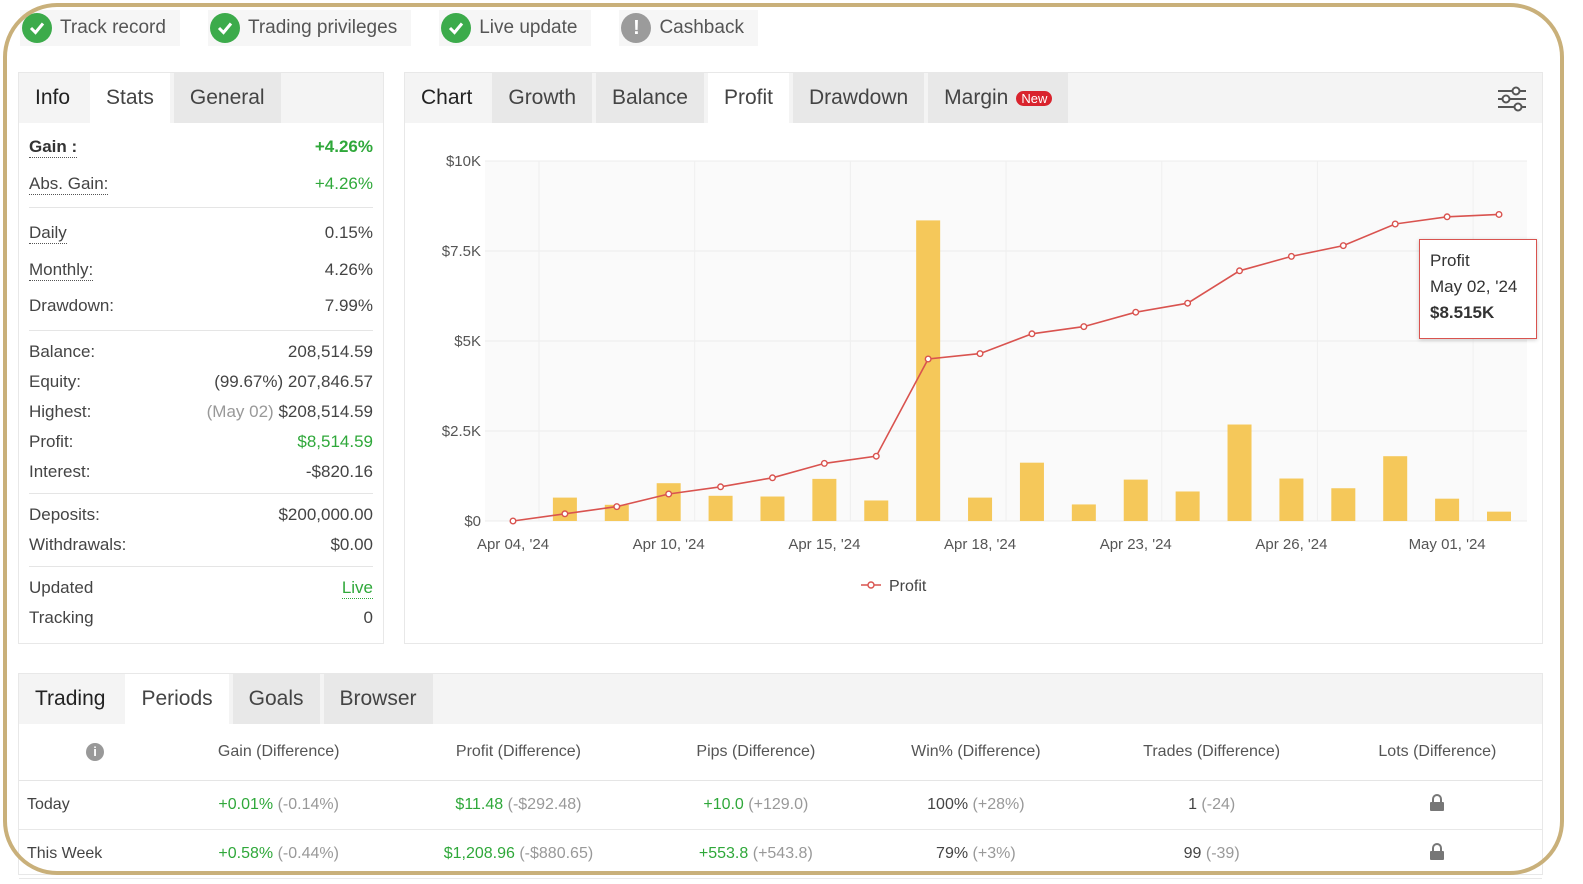 The width and height of the screenshot is (1583, 884). Describe the element at coordinates (357, 588) in the screenshot. I see `updated-live-link: Live` at that location.